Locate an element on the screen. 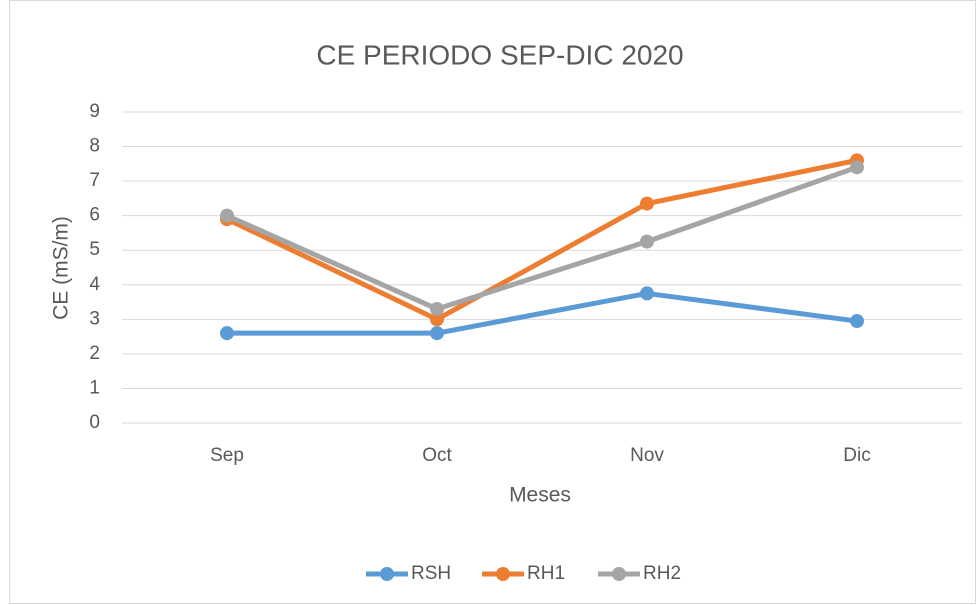 The width and height of the screenshot is (977, 605). y-tick-label: 0 is located at coordinates (94, 422).